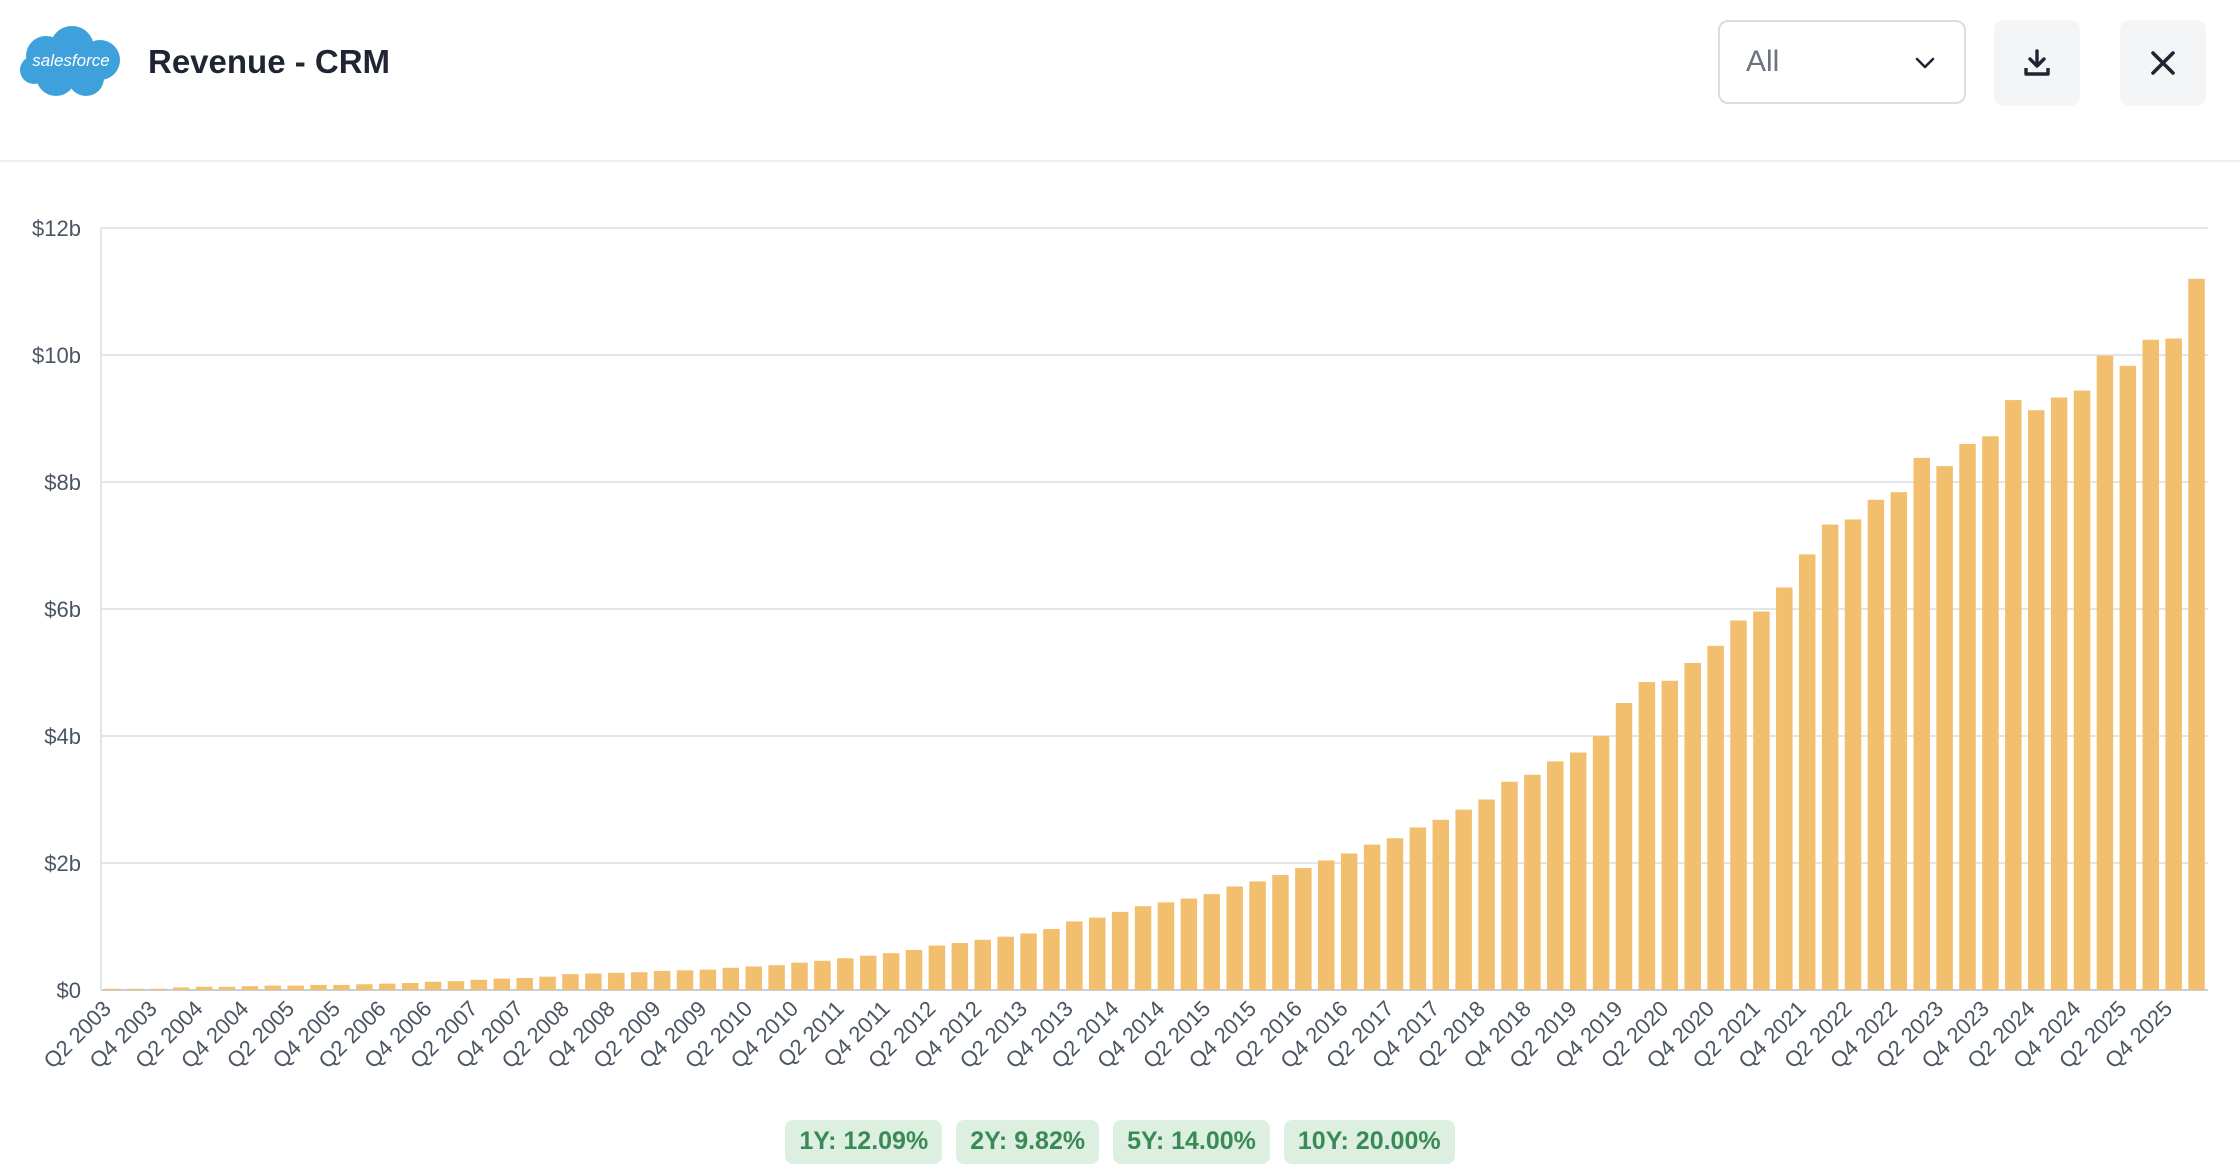 The height and width of the screenshot is (1174, 2240). What do you see at coordinates (56, 228) in the screenshot?
I see `y-tick-label: $12b` at bounding box center [56, 228].